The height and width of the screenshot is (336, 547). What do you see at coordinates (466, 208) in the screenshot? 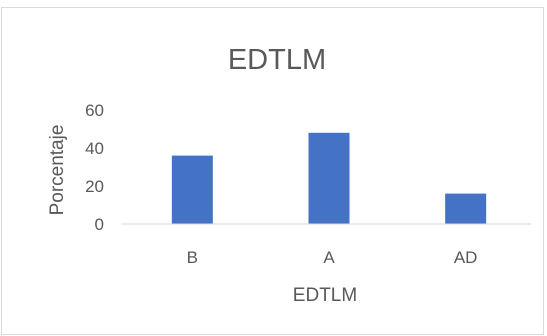
I see `bar-ad` at bounding box center [466, 208].